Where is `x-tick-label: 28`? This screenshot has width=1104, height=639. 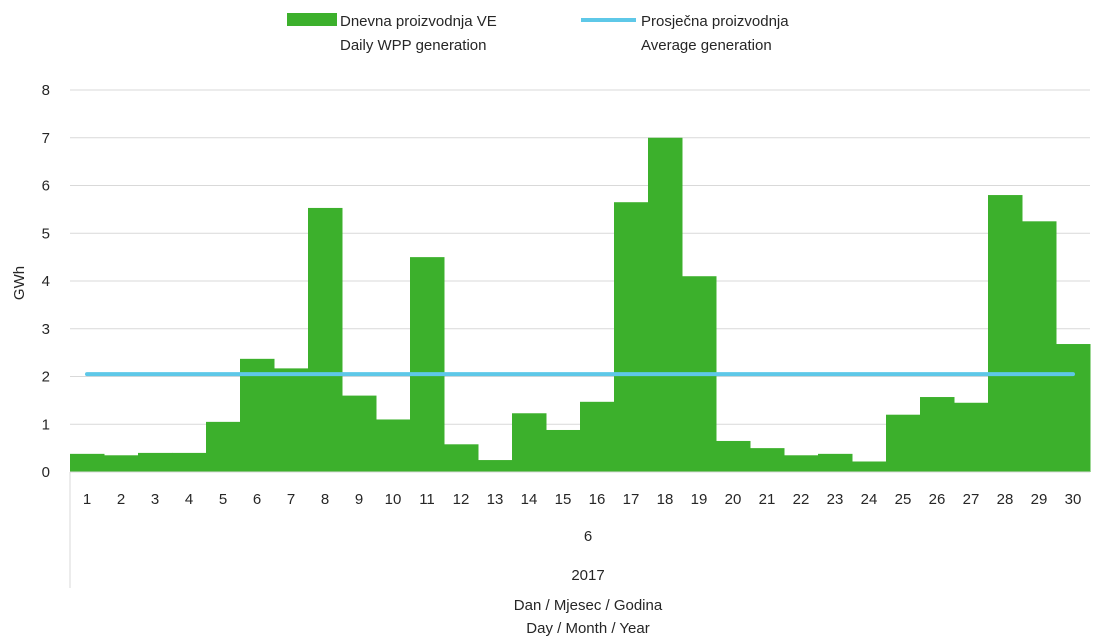
x-tick-label: 28 is located at coordinates (1005, 499).